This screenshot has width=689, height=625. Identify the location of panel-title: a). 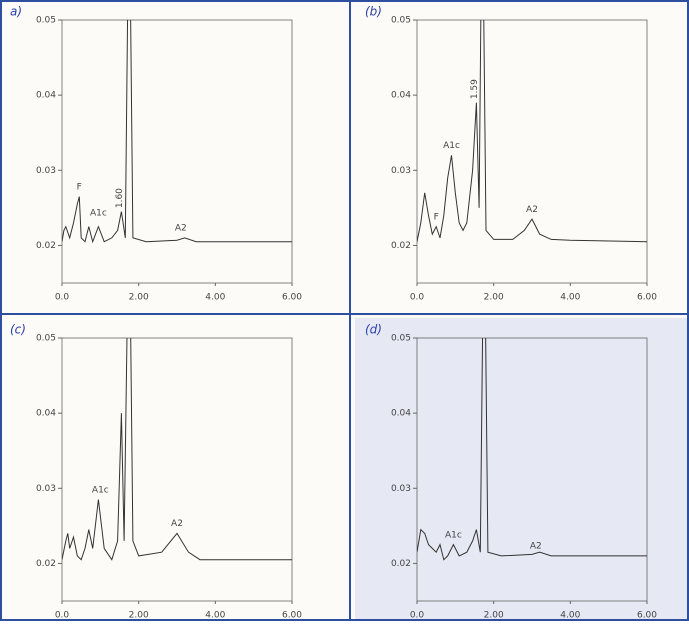
(16, 12).